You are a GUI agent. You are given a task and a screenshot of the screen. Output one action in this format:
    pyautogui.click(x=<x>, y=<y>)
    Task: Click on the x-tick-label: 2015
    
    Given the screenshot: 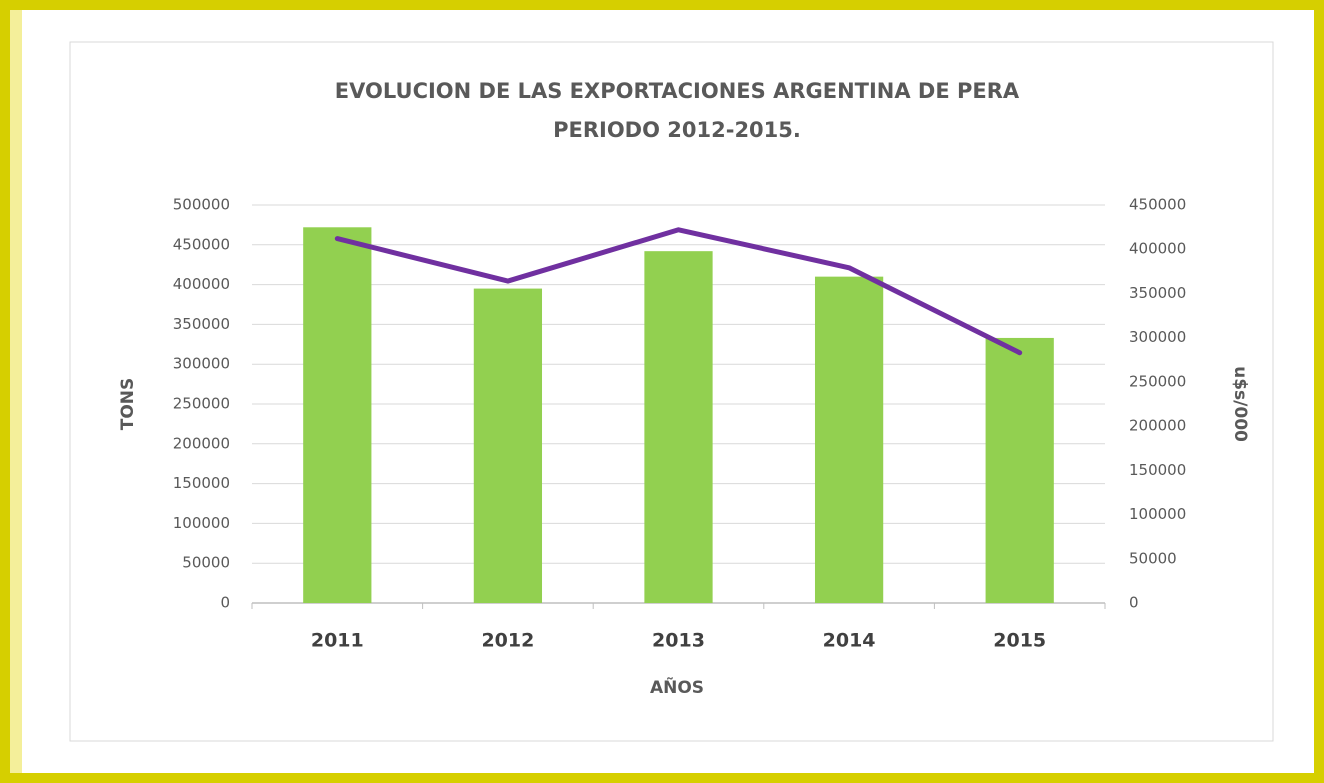 What is the action you would take?
    pyautogui.click(x=1019, y=641)
    